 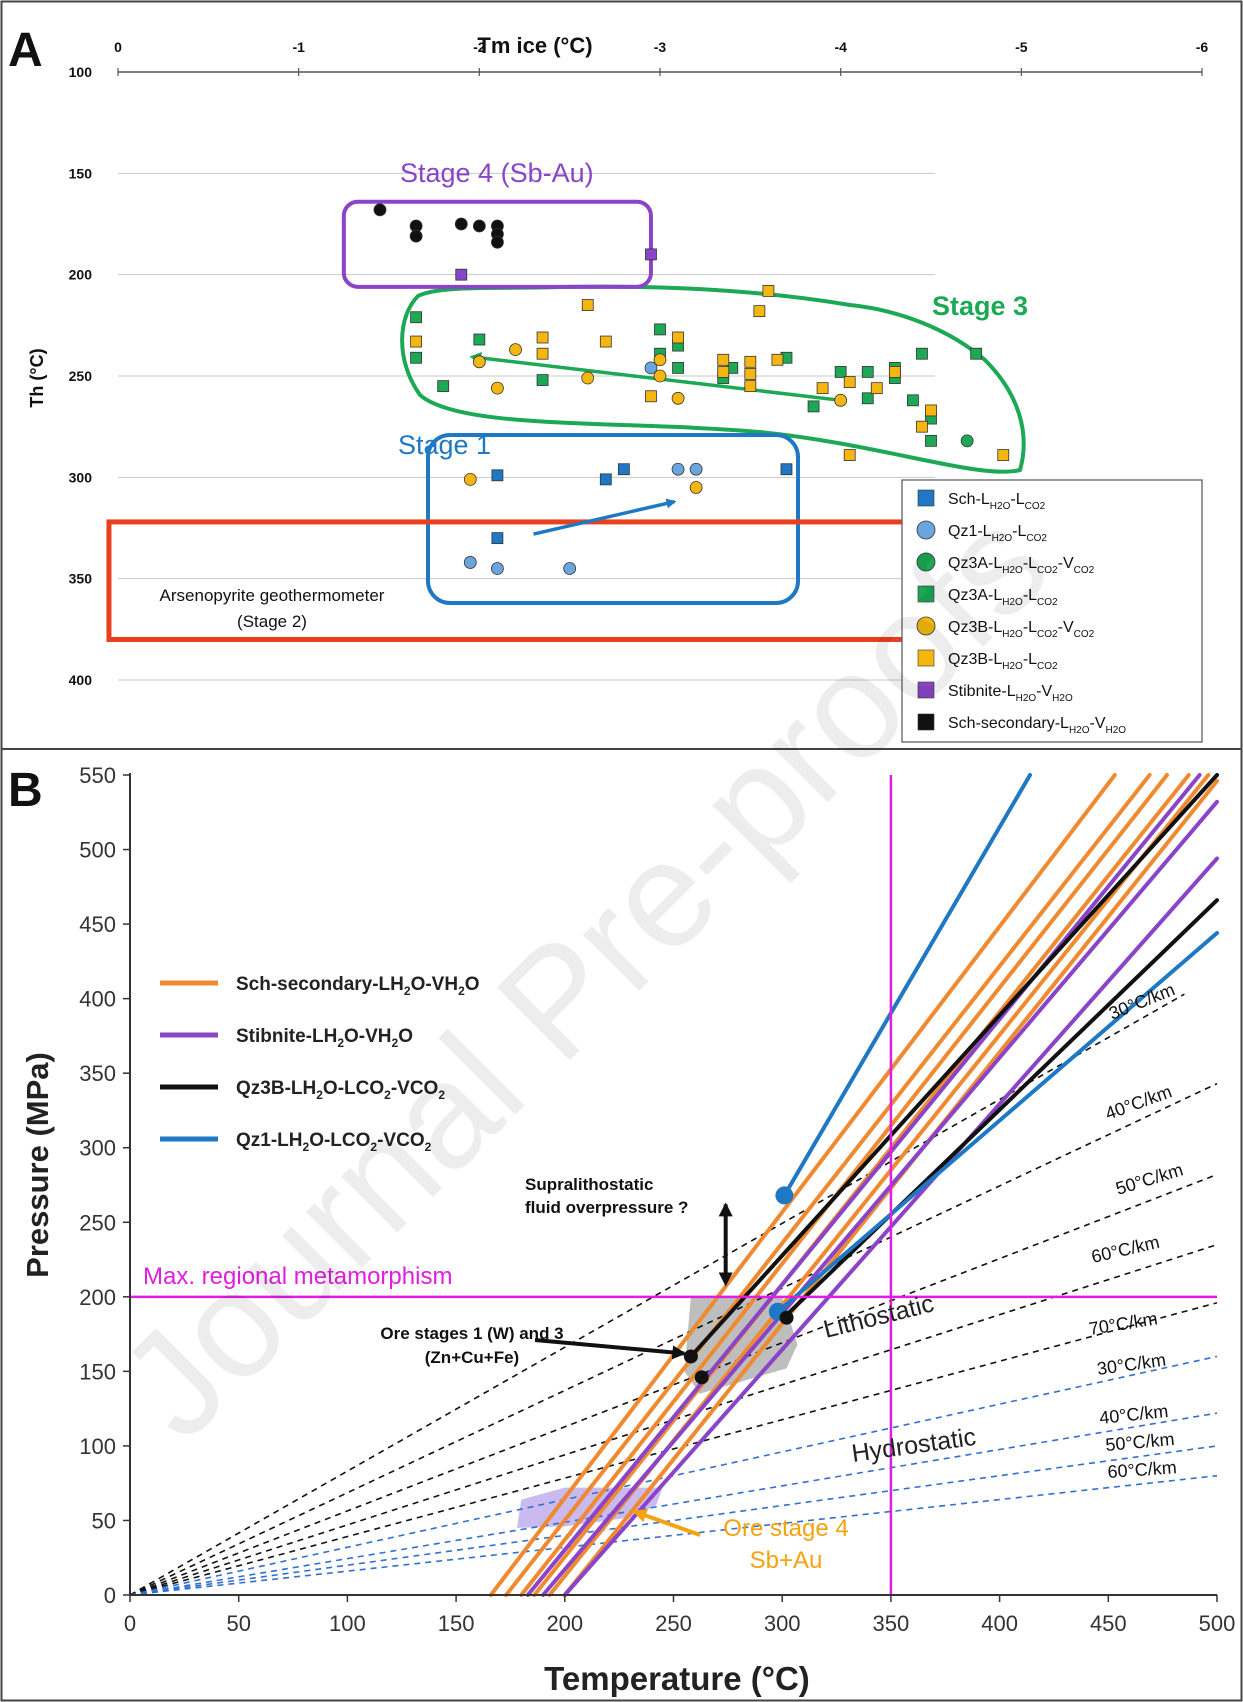 I want to click on panel-b-letter: B, so click(x=25, y=790).